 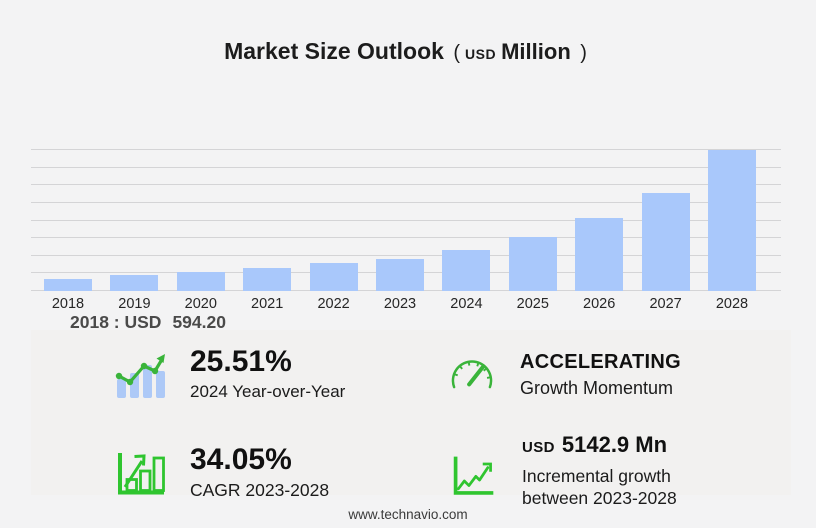 I want to click on stat-yoy: 25.51% 2024 Year-over-Year, so click(x=230, y=374).